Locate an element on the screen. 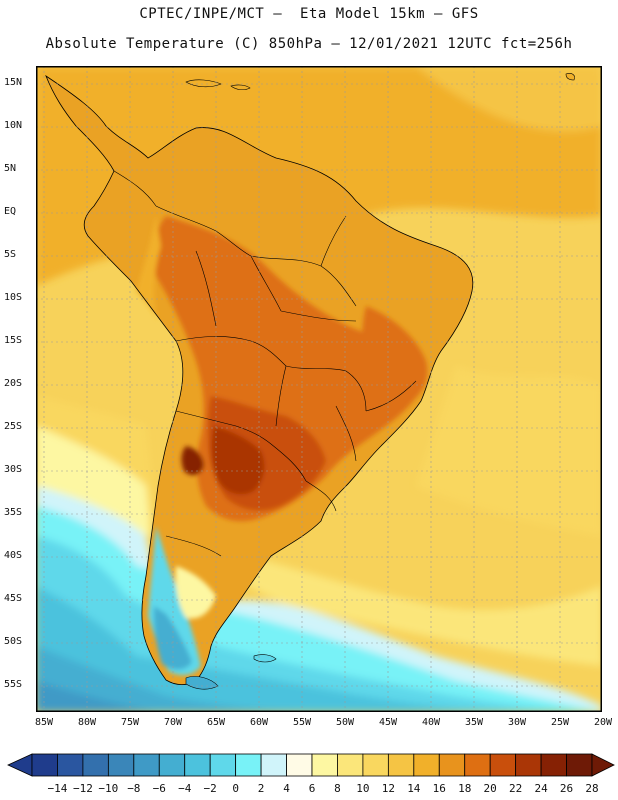 The width and height of the screenshot is (618, 800). lon-label-25w: 25W is located at coordinates (560, 722).